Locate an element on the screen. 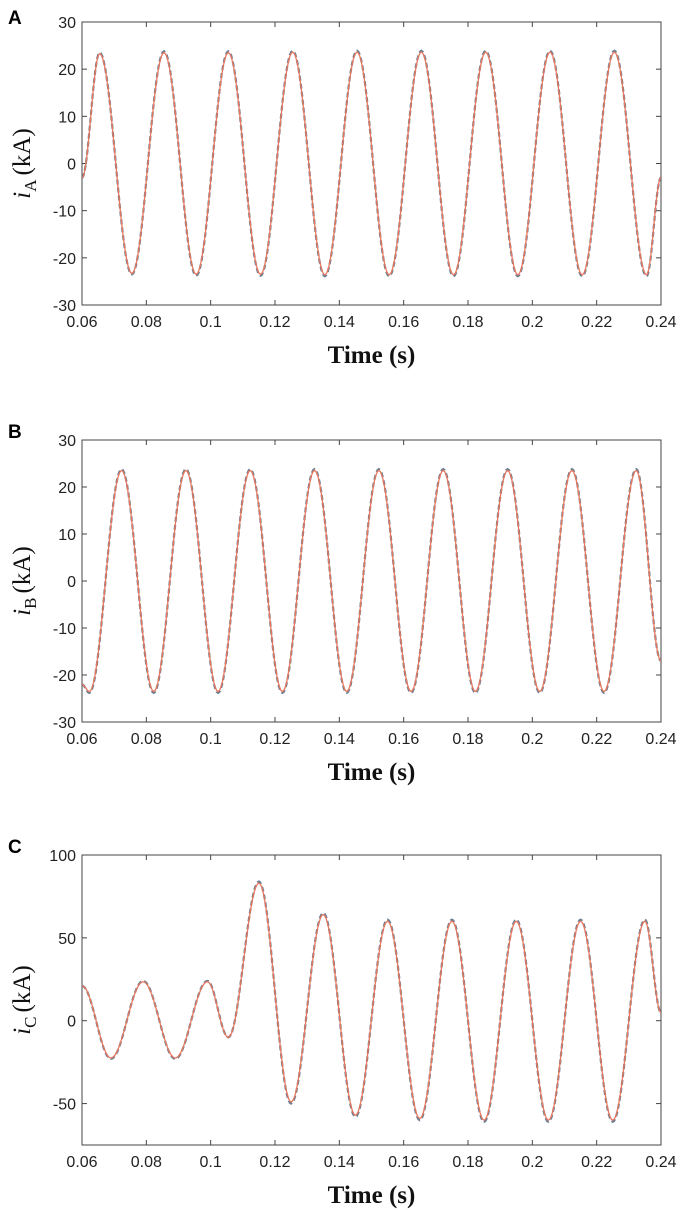 The height and width of the screenshot is (1210, 685). panel-label: B is located at coordinates (15, 432).